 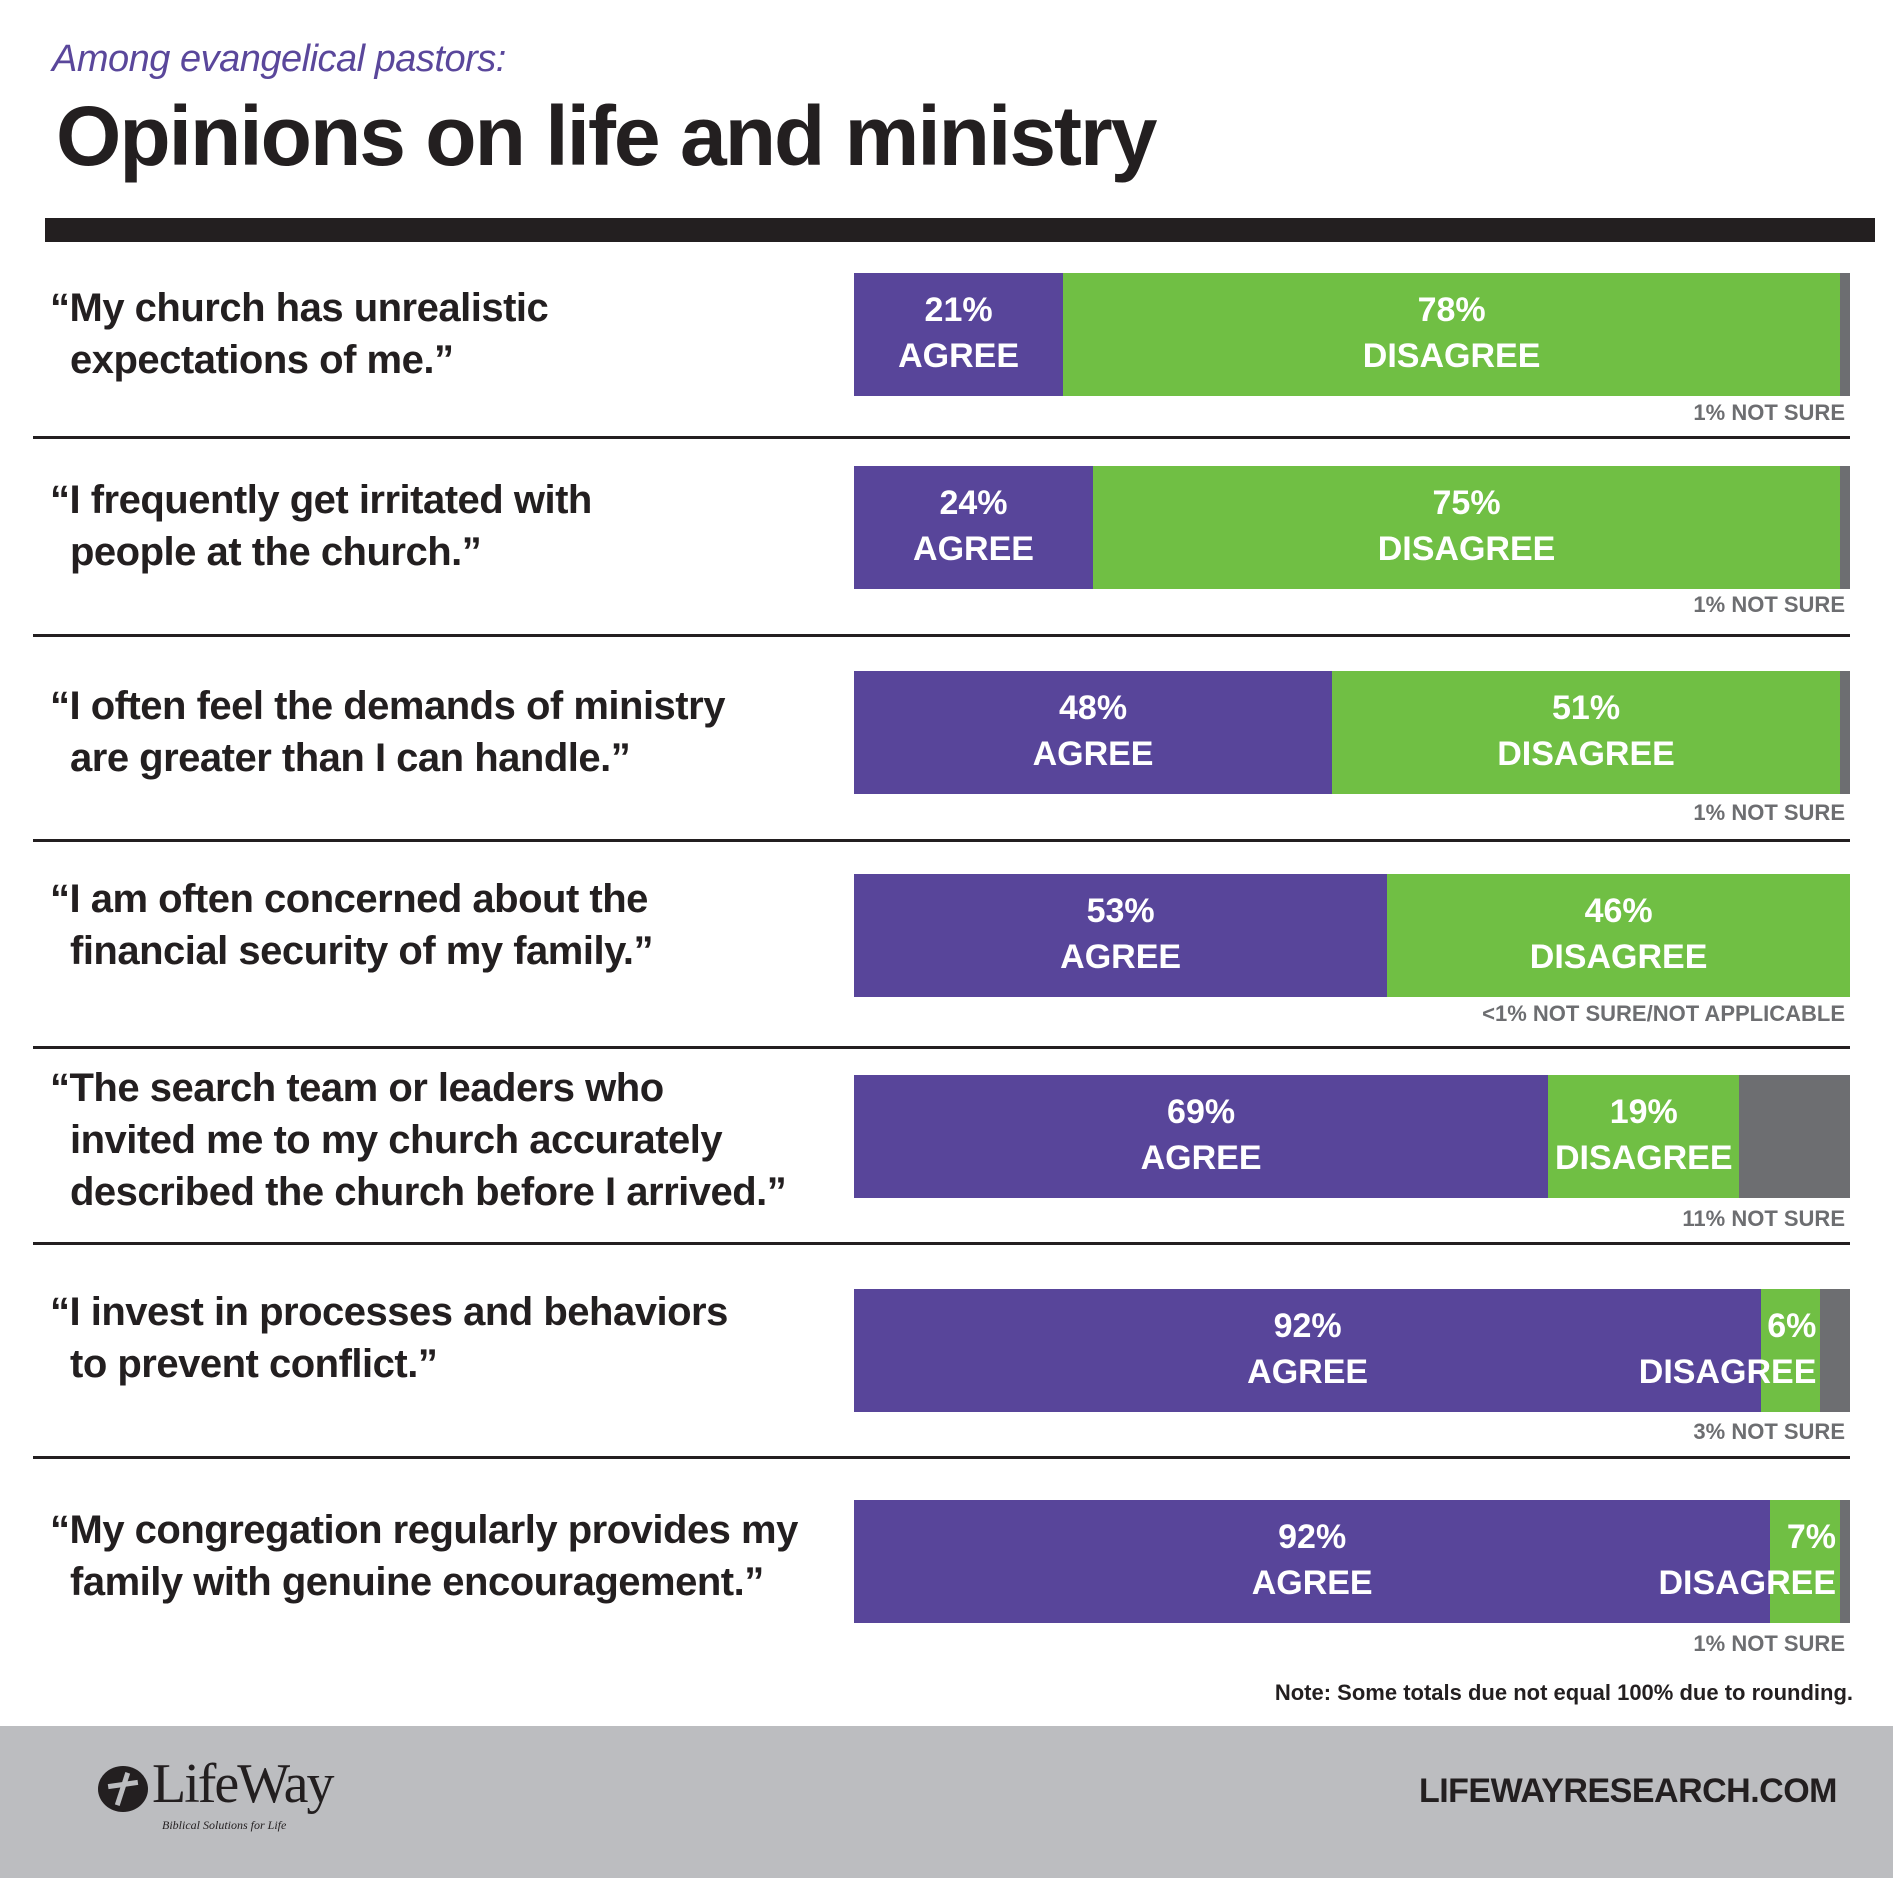 I want to click on not-sure-note: 11% NOT SURE, so click(x=1763, y=1218).